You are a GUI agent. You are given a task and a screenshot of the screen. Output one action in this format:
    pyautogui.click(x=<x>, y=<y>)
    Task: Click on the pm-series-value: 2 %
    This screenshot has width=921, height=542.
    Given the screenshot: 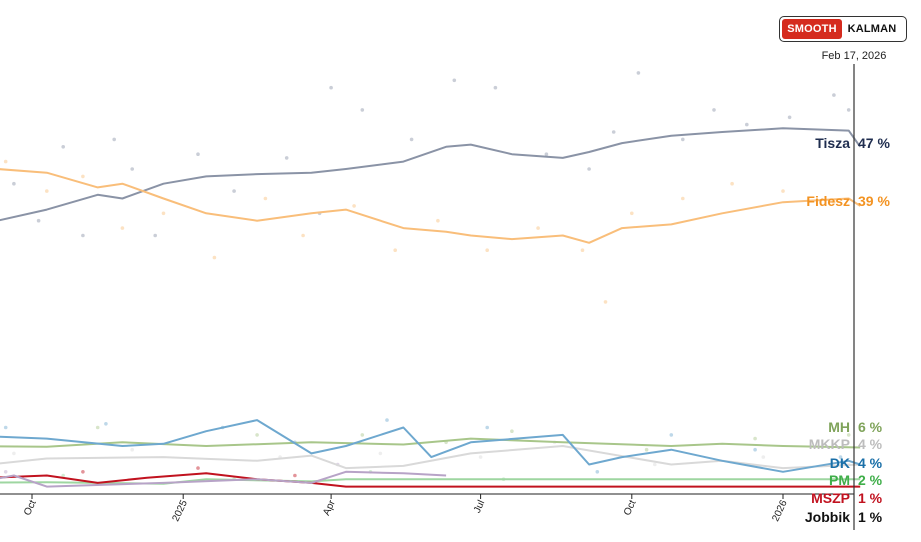 What is the action you would take?
    pyautogui.click(x=870, y=480)
    